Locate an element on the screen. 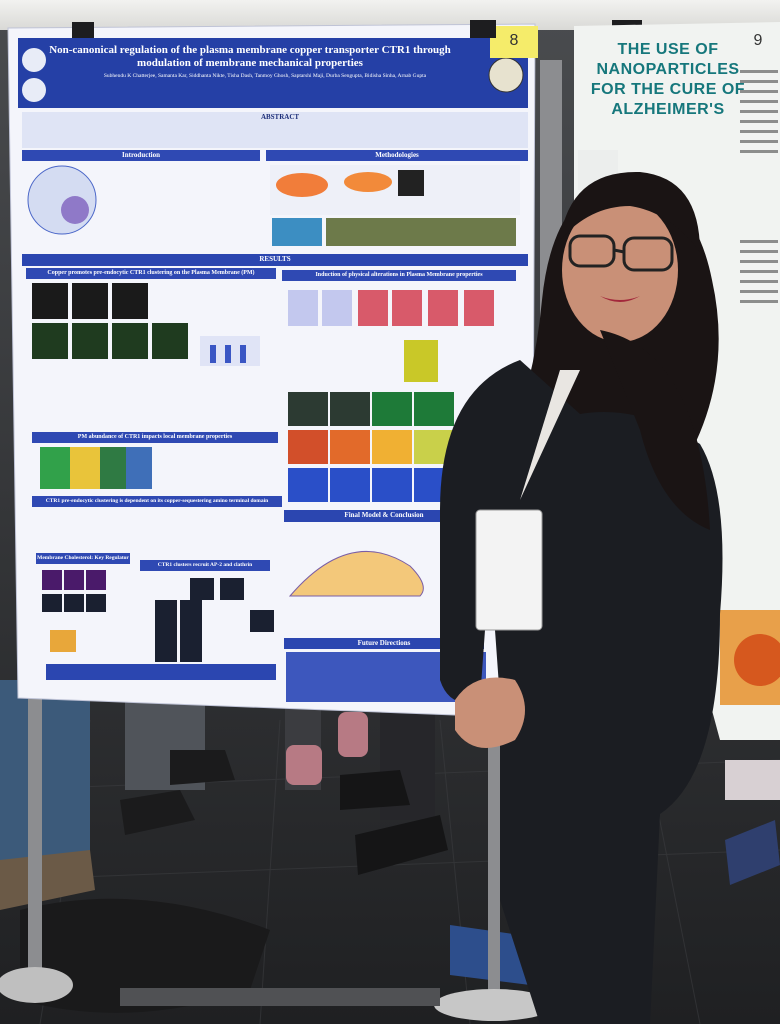 The width and height of the screenshot is (780, 1024). section-heading: Introduction is located at coordinates (141, 155).